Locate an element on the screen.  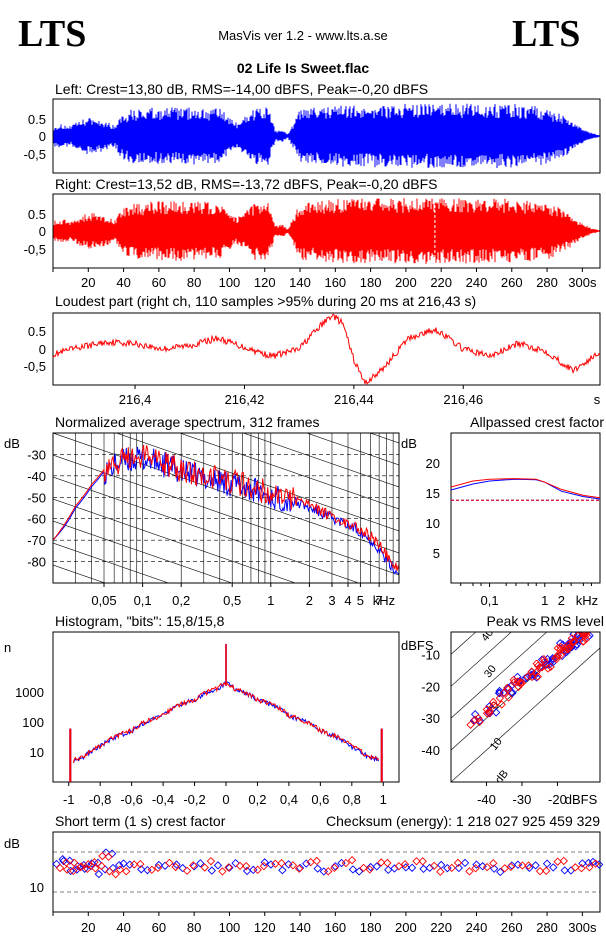
x-tick-label: 3 is located at coordinates (331, 600).